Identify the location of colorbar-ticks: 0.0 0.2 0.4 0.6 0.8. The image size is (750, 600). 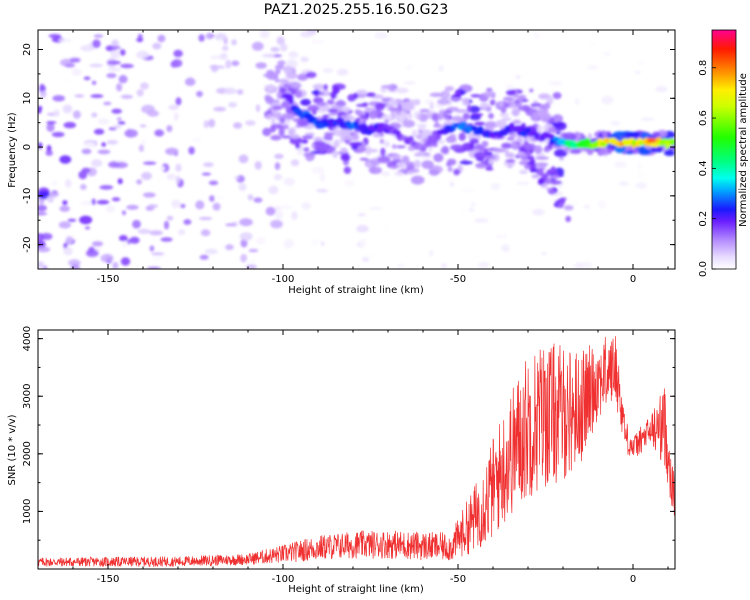
(707, 168).